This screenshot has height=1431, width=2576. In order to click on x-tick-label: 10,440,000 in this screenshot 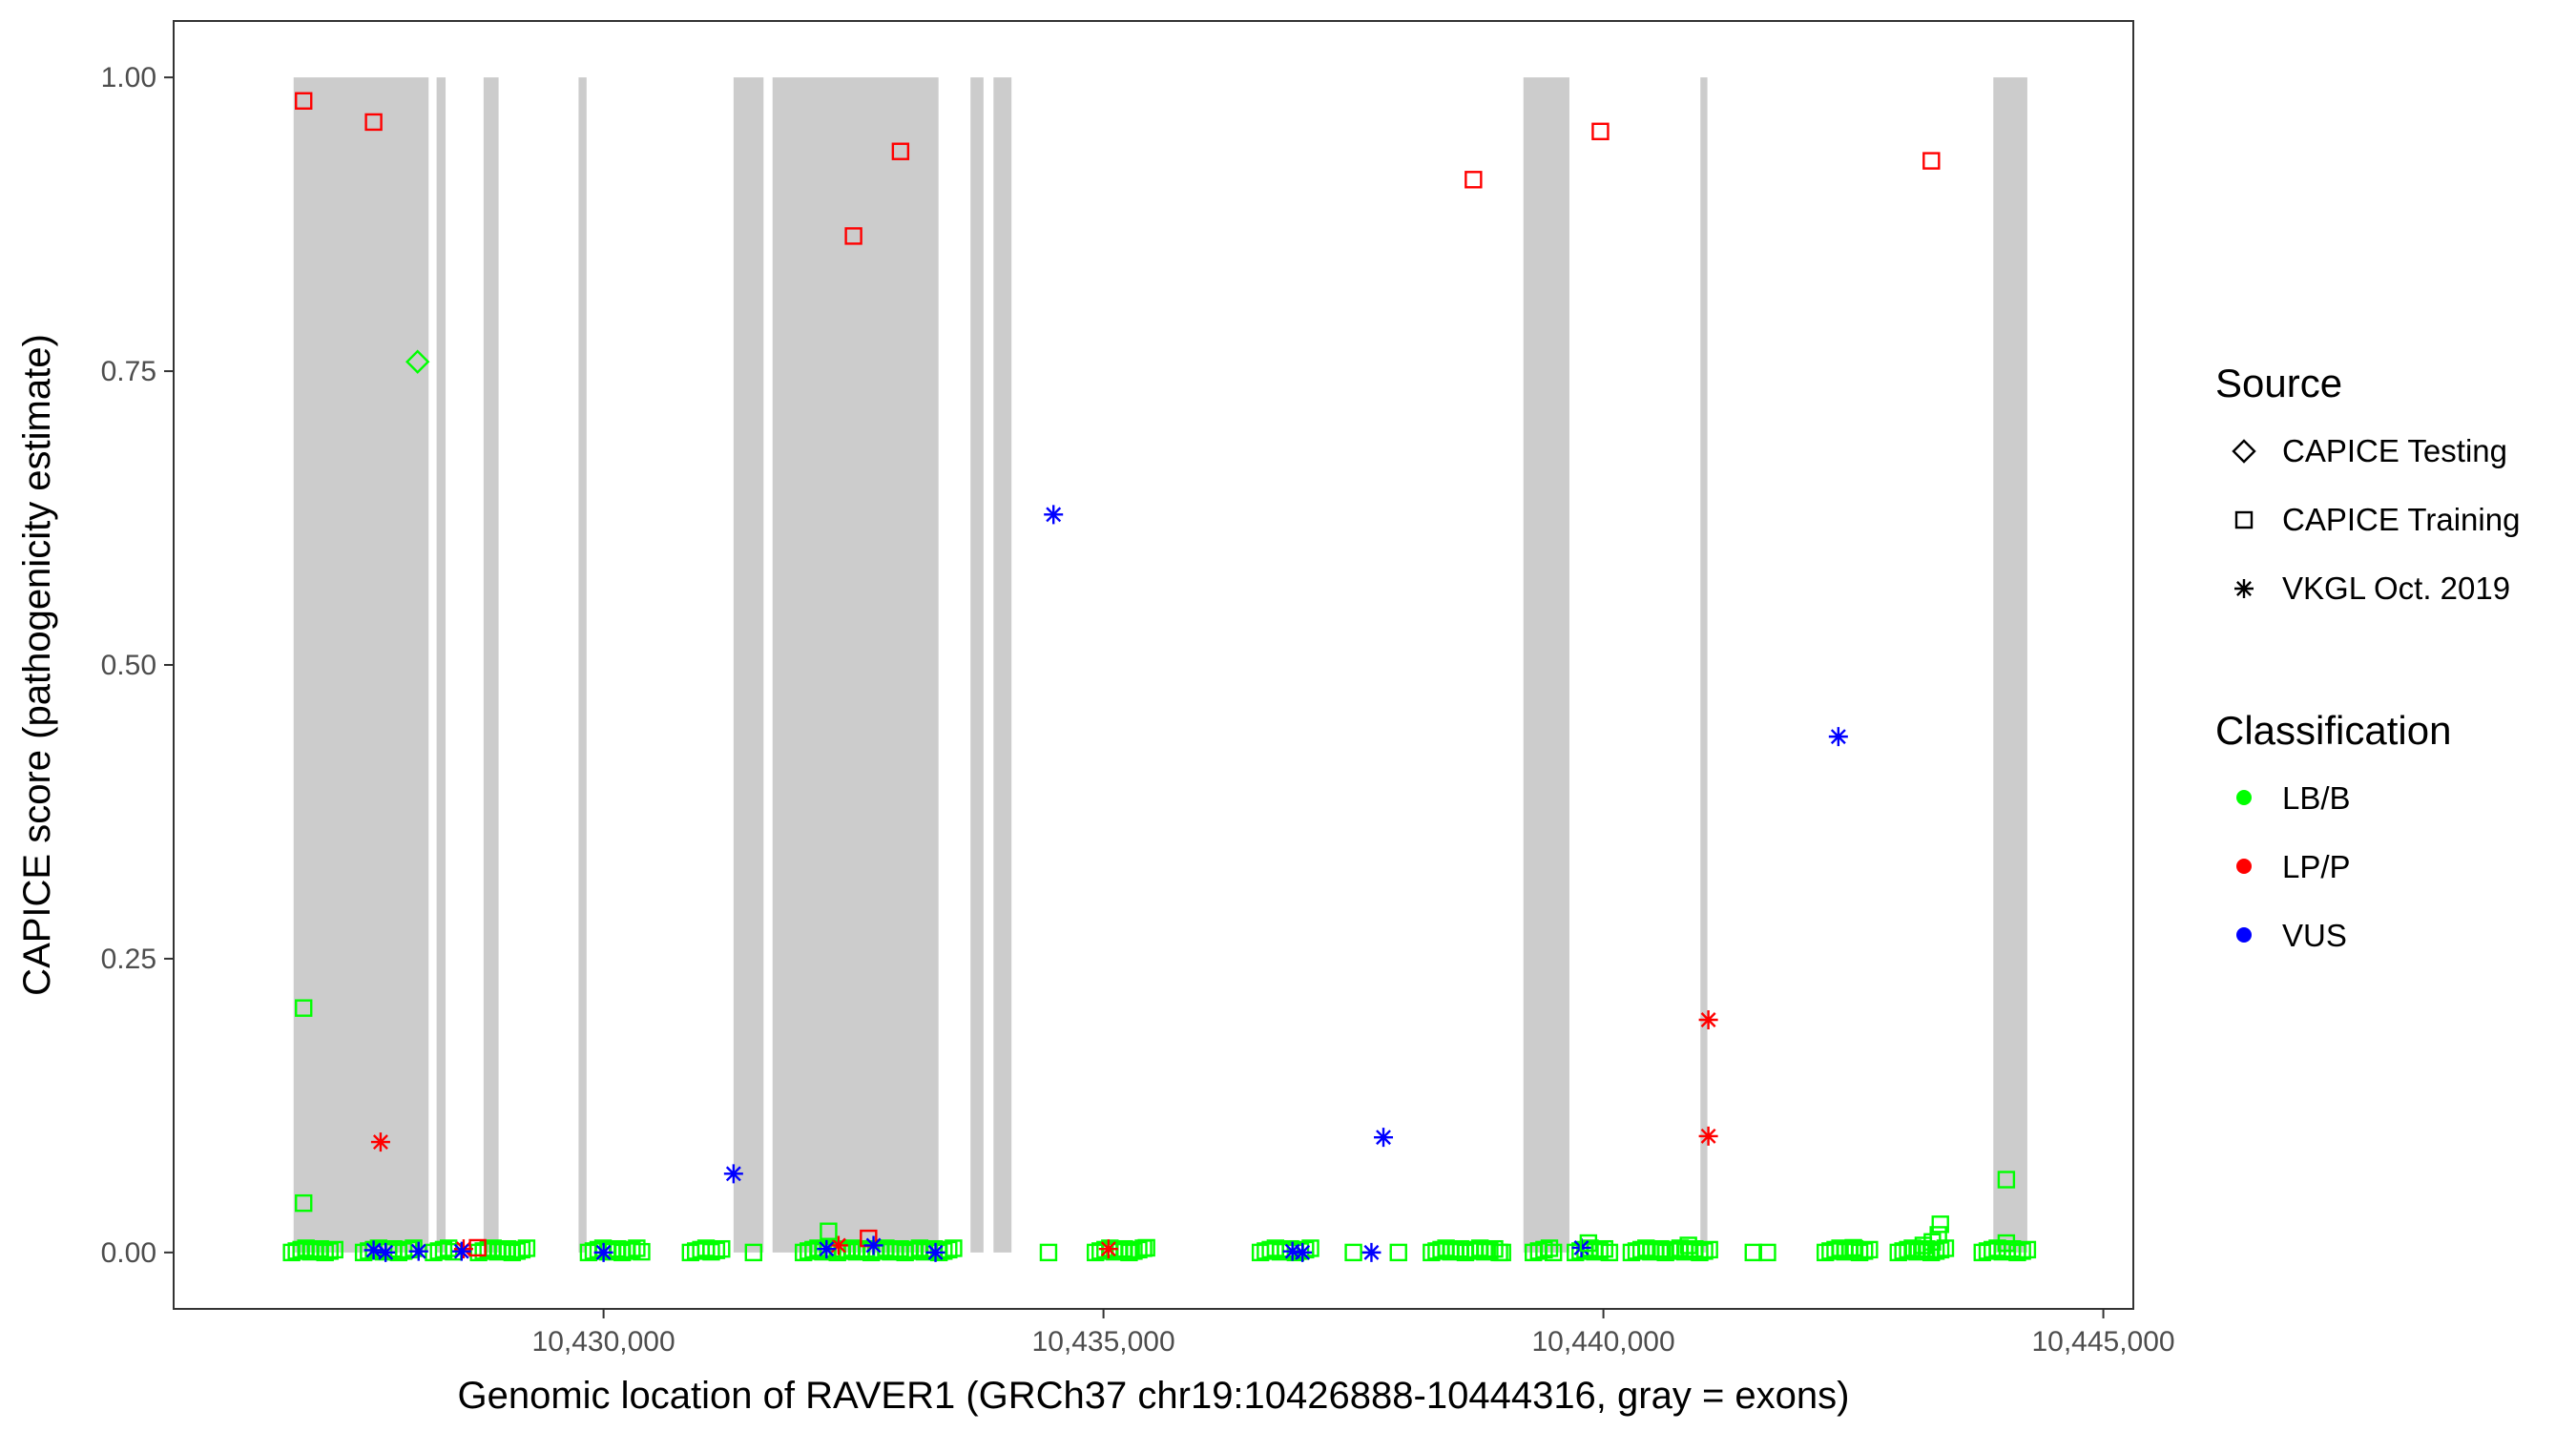, I will do `click(1603, 1342)`.